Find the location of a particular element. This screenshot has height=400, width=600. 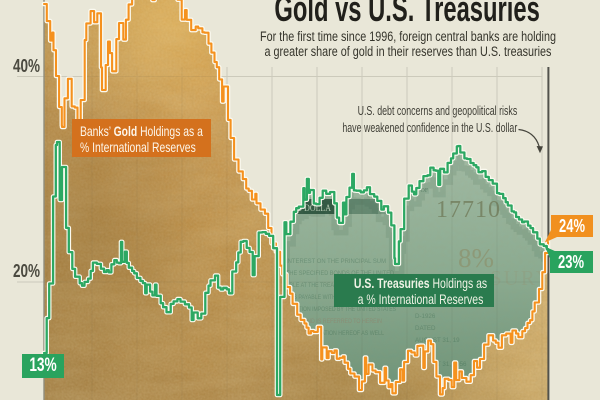

svg-text: INTEREST ON THE PRINCIPAL SUM is located at coordinates (336, 261).